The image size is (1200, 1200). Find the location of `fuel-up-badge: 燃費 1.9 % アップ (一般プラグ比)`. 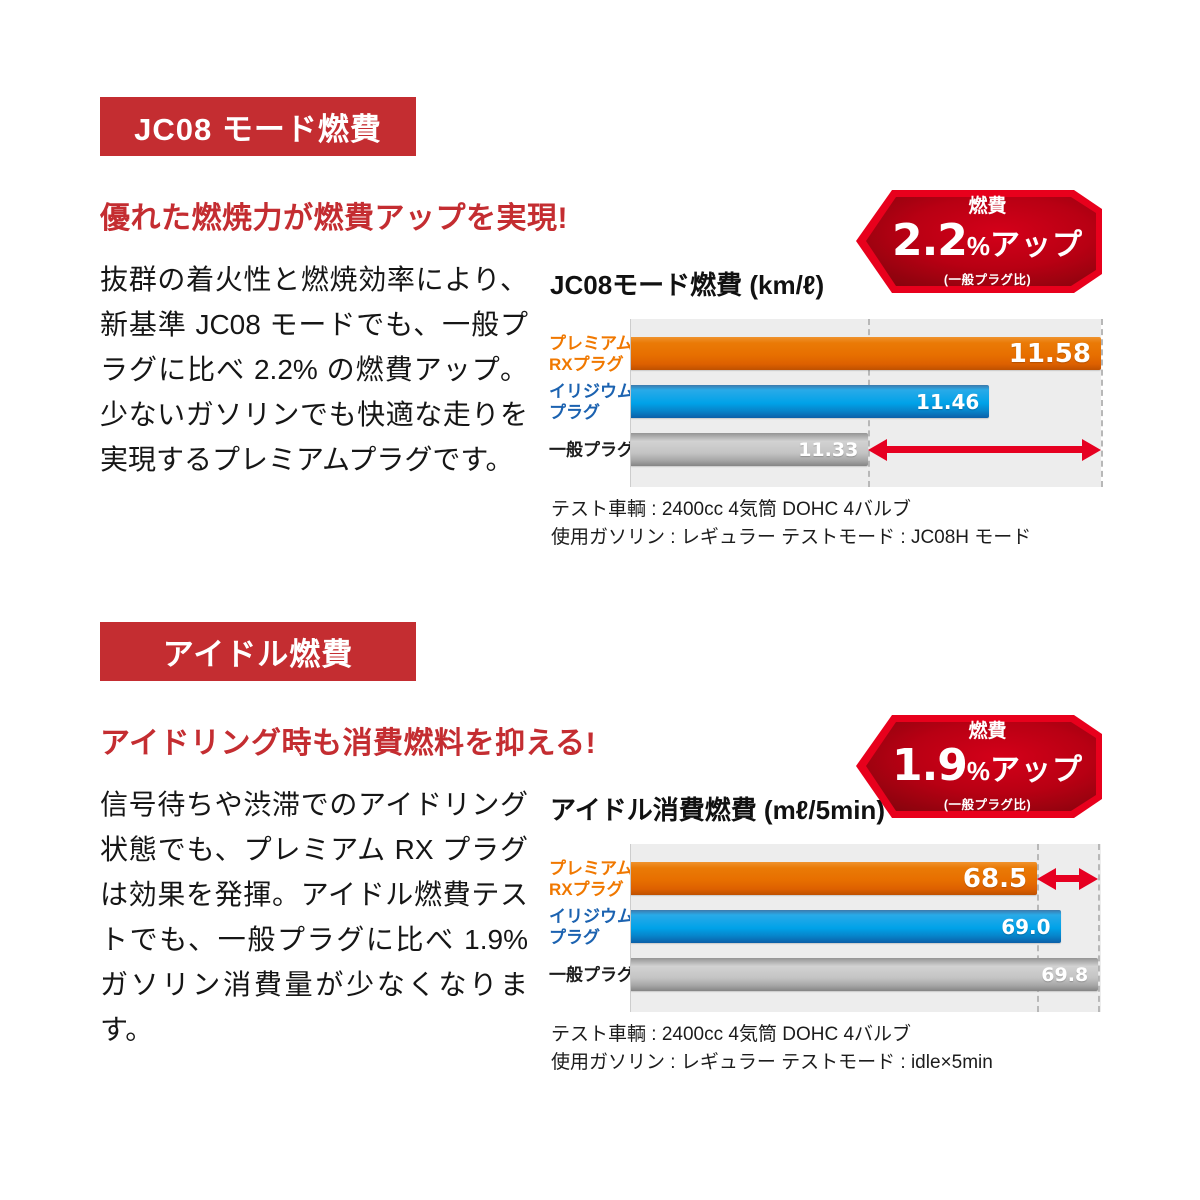

fuel-up-badge: 燃費 1.9 % アップ (一般プラグ比) is located at coordinates (979, 766).